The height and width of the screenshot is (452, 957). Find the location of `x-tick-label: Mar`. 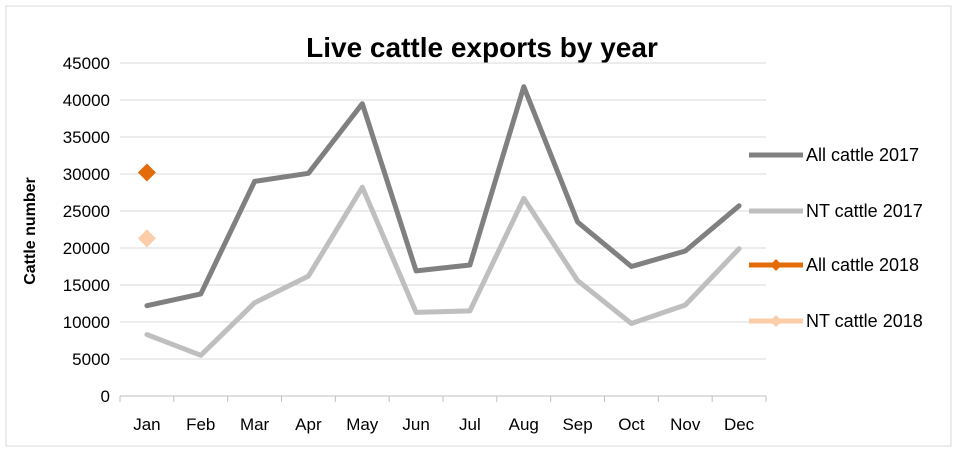

x-tick-label: Mar is located at coordinates (255, 424).